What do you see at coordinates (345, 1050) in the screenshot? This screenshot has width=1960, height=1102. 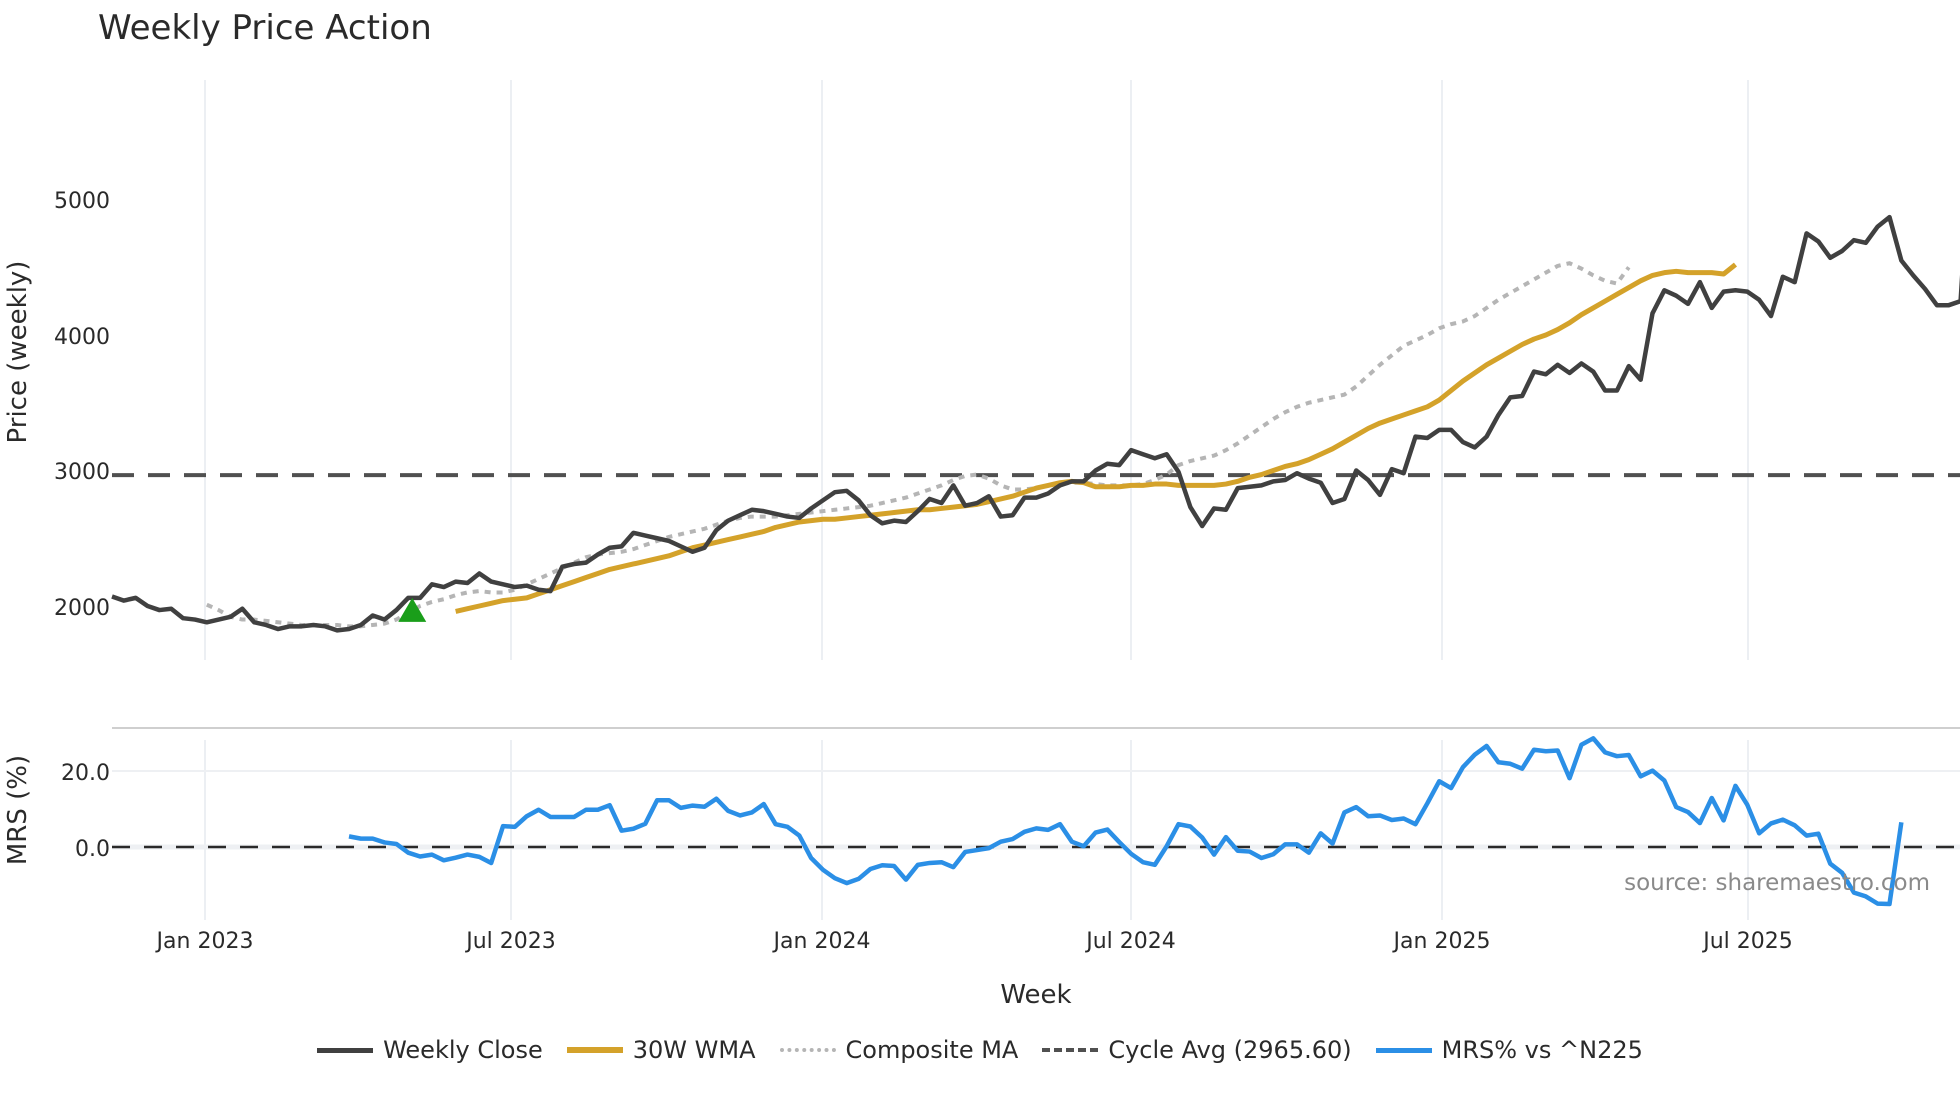 I see `weekly-close-swatch-icon` at bounding box center [345, 1050].